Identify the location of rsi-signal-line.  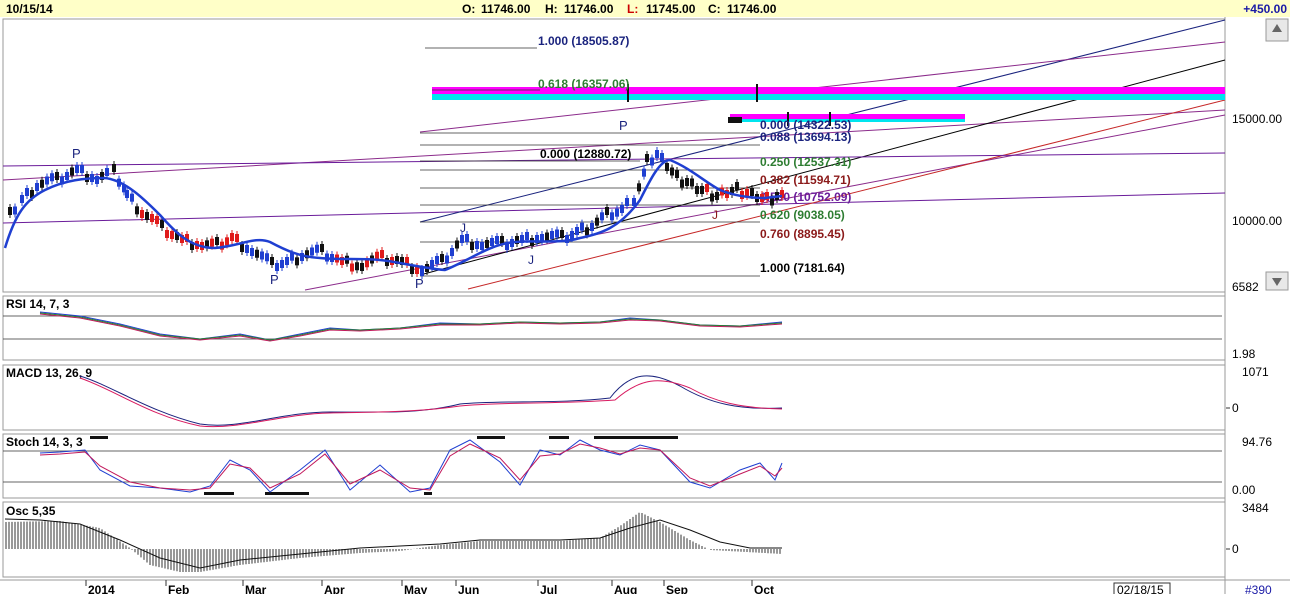
(411, 327).